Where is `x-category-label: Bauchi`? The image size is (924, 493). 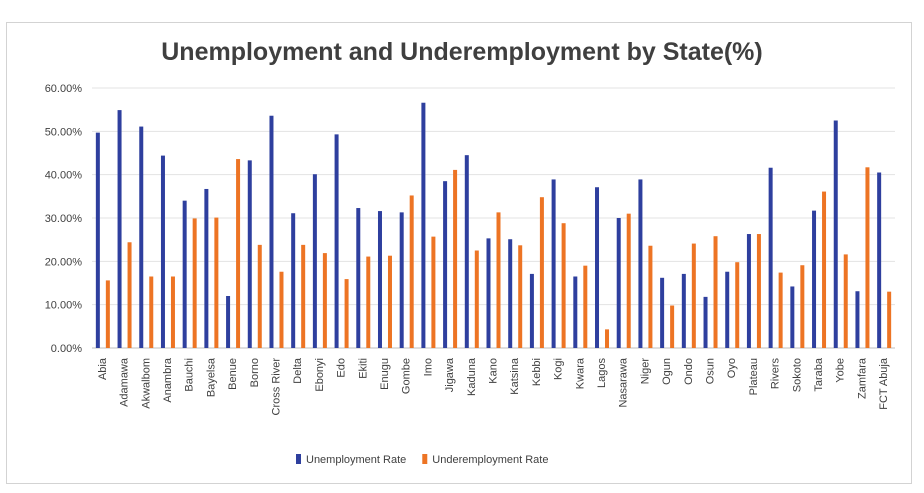 x-category-label: Bauchi is located at coordinates (190, 375).